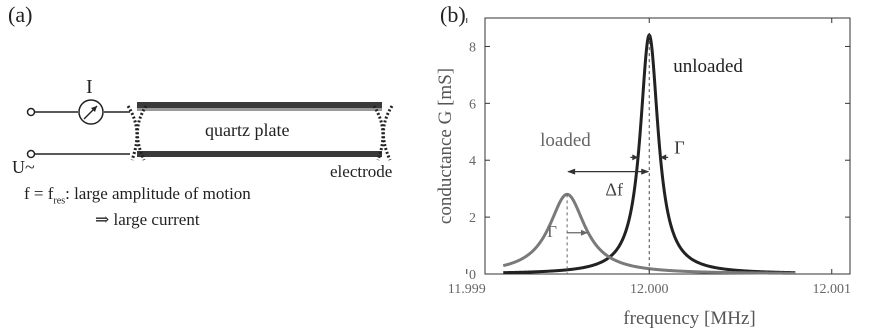 The height and width of the screenshot is (333, 880). I want to click on caption-res-subscript: res, so click(59, 201).